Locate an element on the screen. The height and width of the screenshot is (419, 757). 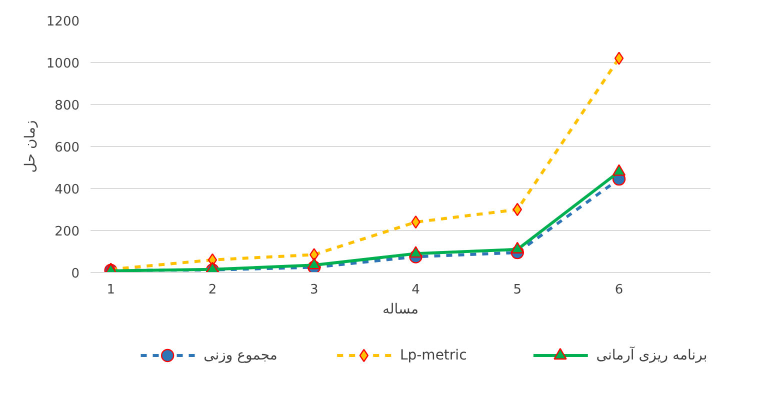
x-tick-label: 4 is located at coordinates (416, 290).